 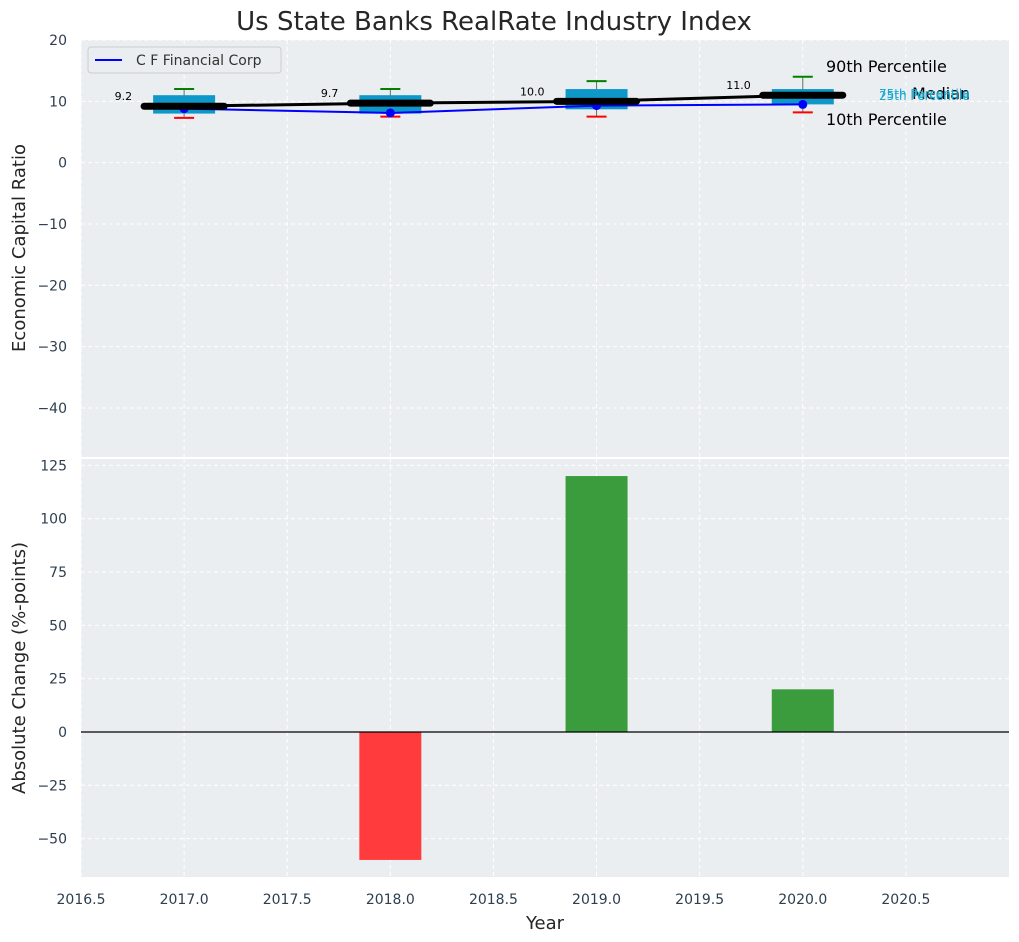 I want to click on bottom-y-tick-label: 25, so click(x=58, y=680).